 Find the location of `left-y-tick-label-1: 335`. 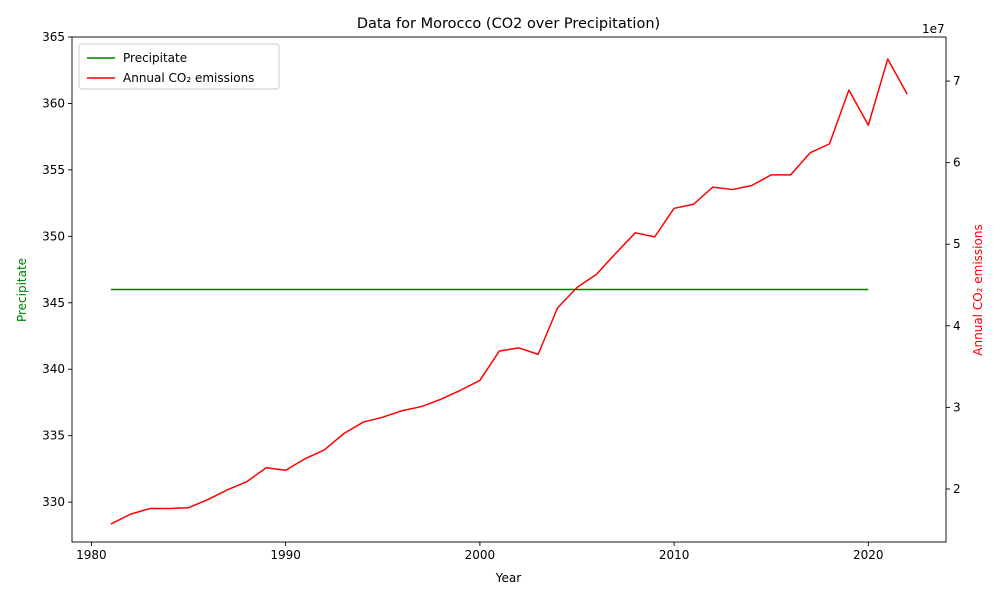

left-y-tick-label-1: 335 is located at coordinates (53, 436).